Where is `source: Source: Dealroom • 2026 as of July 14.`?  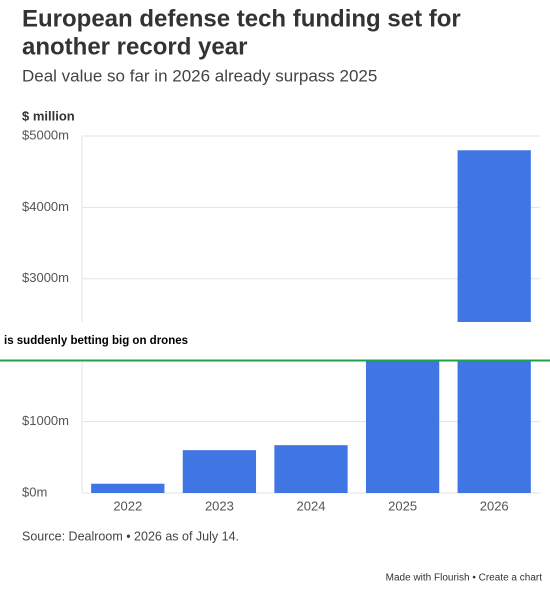
source: Source: Dealroom • 2026 as of July 14. is located at coordinates (130, 536).